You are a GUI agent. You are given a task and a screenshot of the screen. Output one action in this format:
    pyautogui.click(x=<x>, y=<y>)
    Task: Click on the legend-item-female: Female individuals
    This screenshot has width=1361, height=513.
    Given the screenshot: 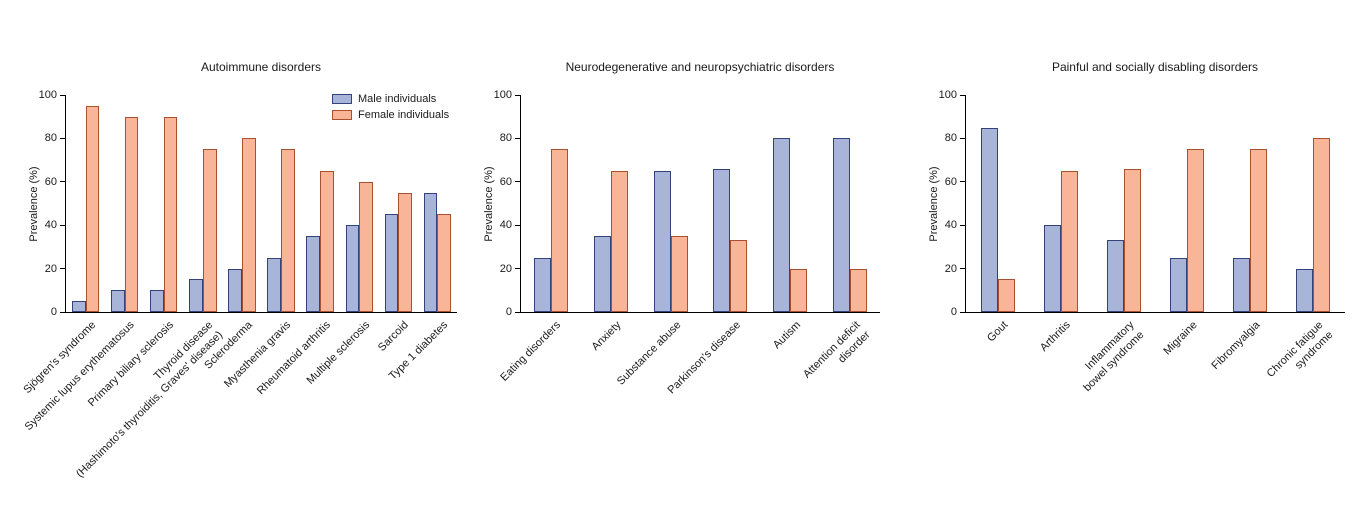 What is the action you would take?
    pyautogui.click(x=390, y=115)
    